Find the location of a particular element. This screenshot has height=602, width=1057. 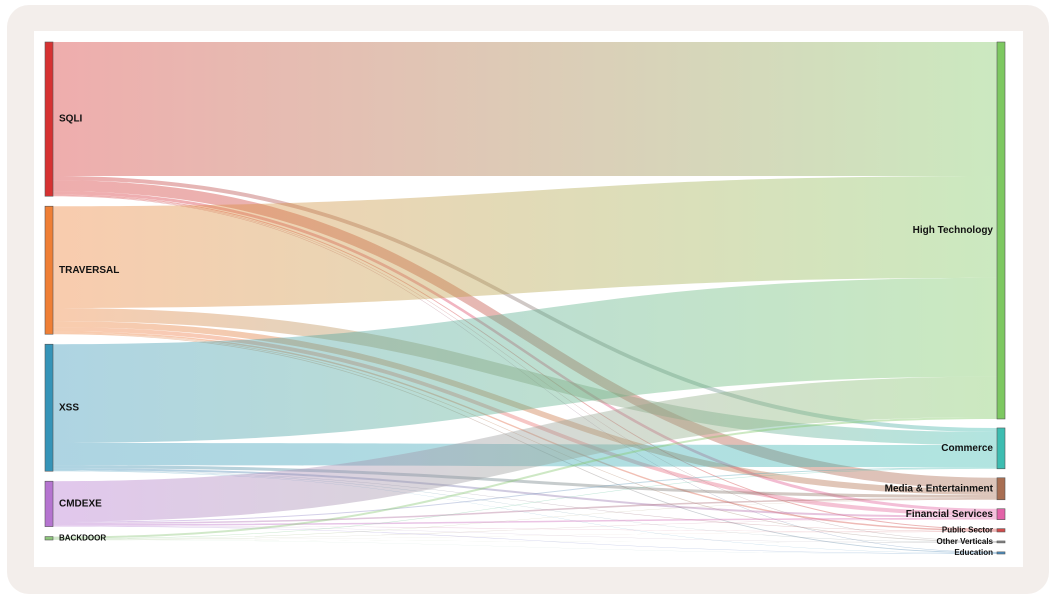

link-cmdexe-to-financial-services is located at coordinates (525, 521).